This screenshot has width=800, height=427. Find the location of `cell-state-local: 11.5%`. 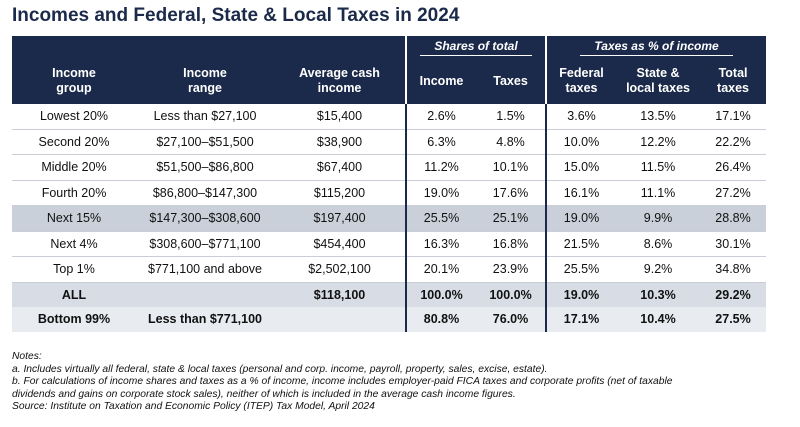

cell-state-local: 11.5% is located at coordinates (658, 167).